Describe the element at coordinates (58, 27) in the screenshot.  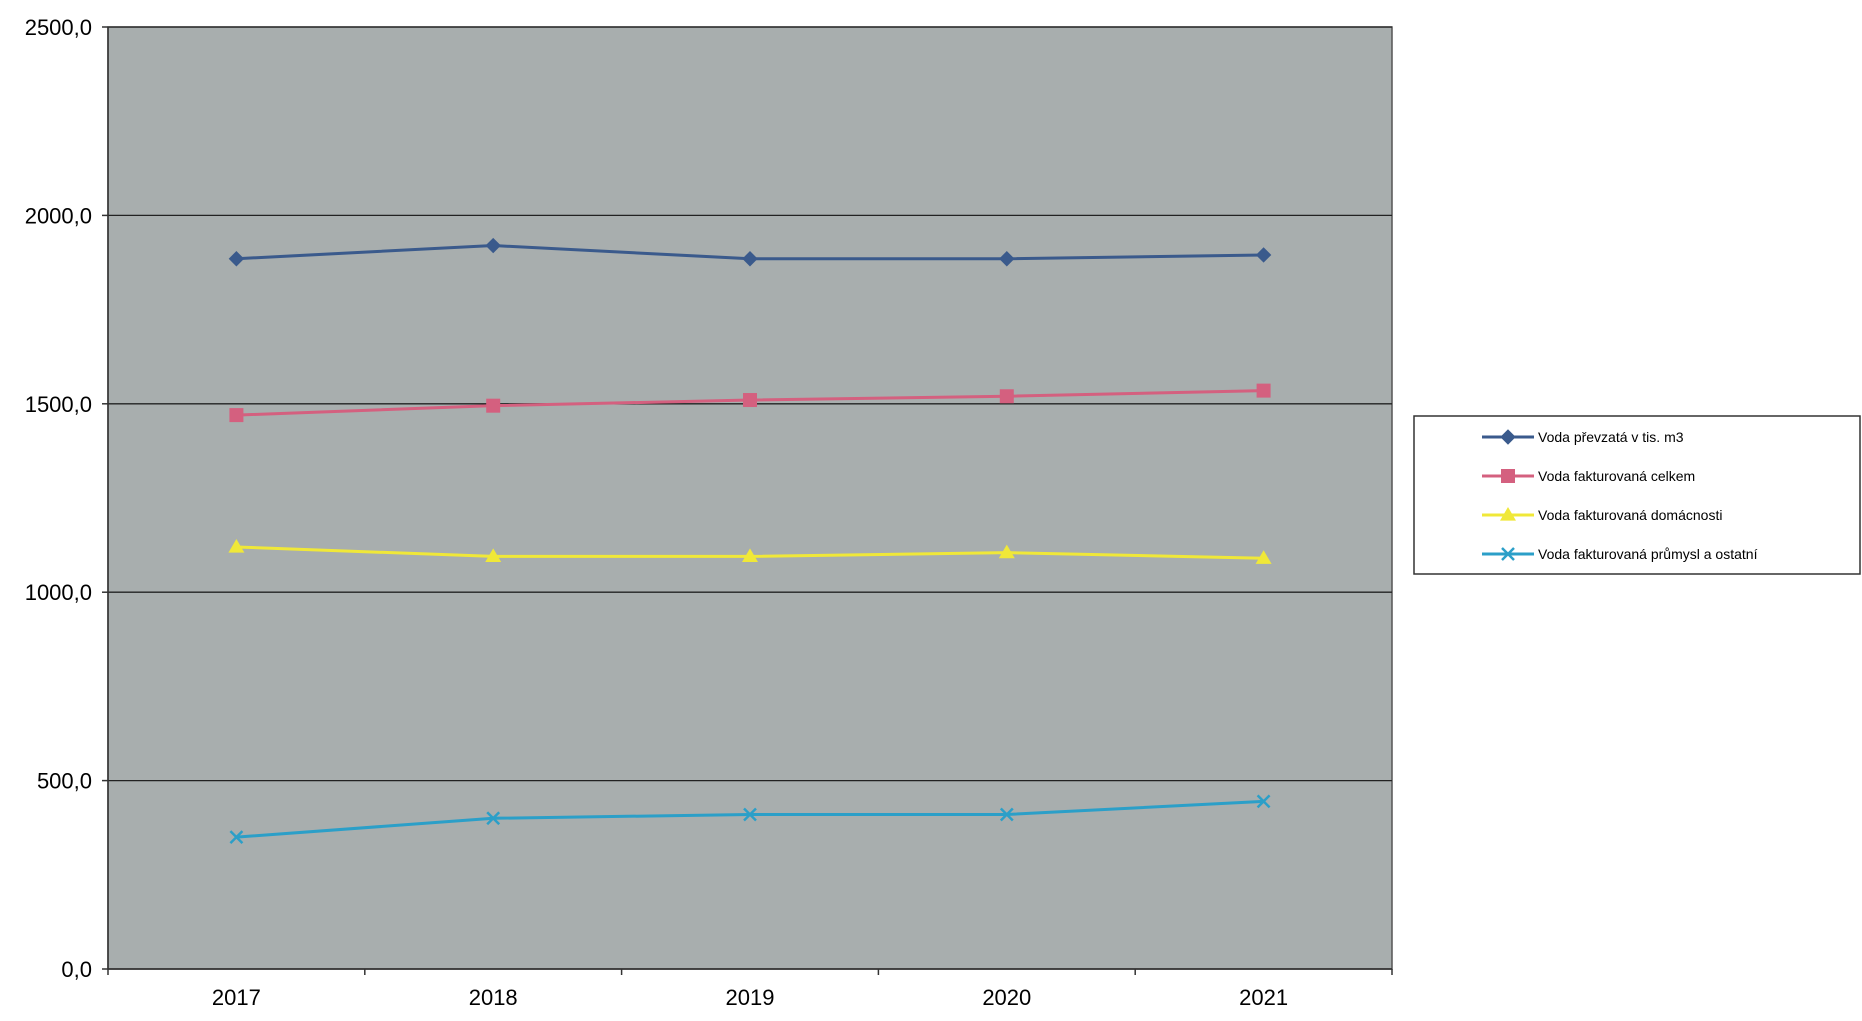
I see `y-tick-label: 2500,0` at that location.